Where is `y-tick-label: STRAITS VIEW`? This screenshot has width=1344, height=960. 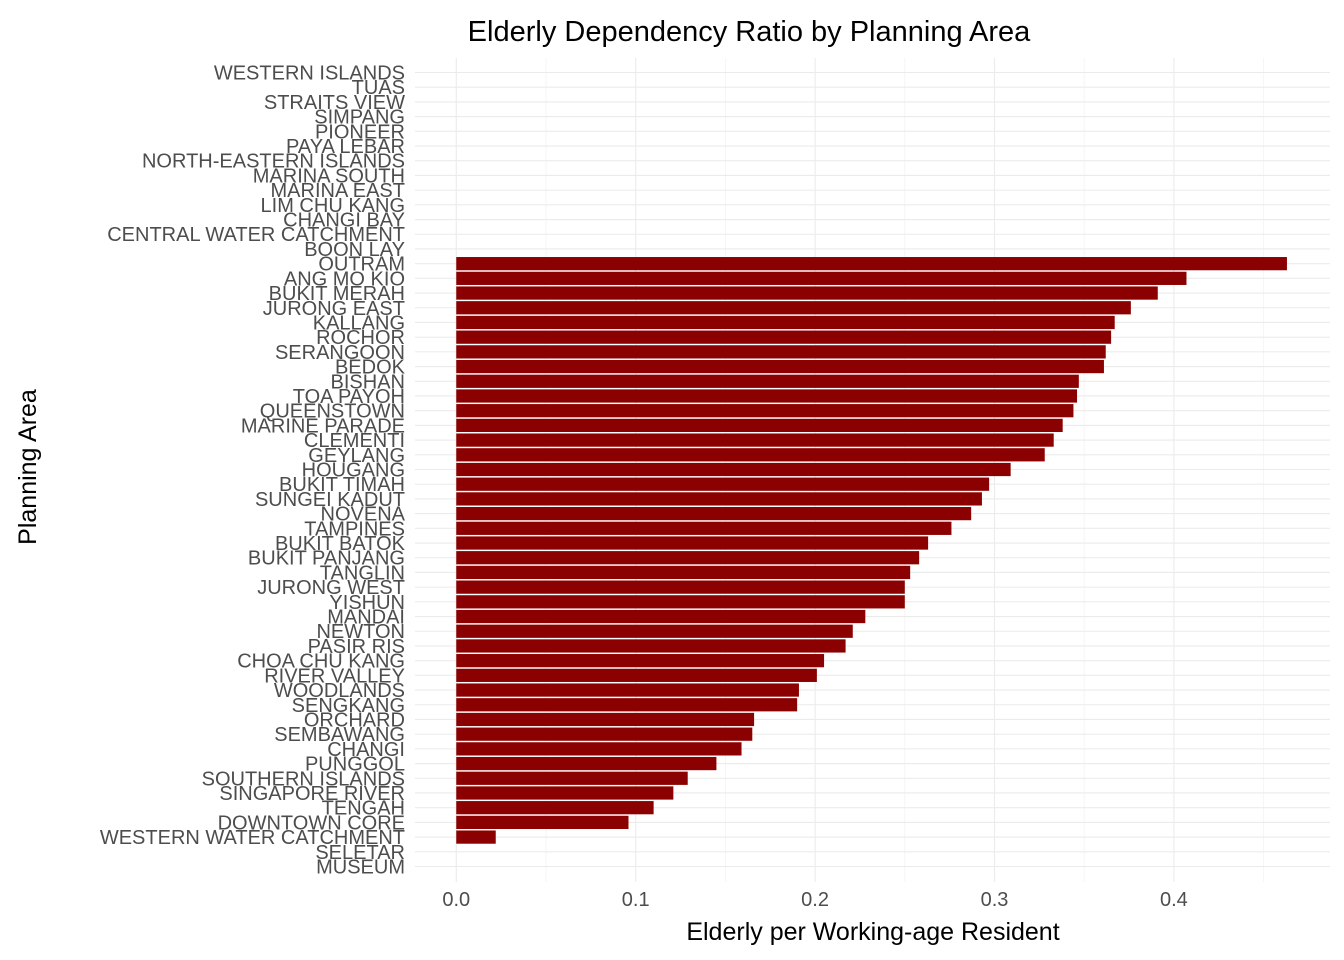 y-tick-label: STRAITS VIEW is located at coordinates (334, 103).